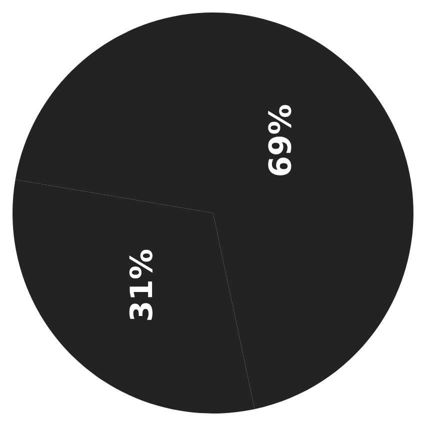 The width and height of the screenshot is (426, 426). What do you see at coordinates (140, 285) in the screenshot?
I see `data-label: 31%` at bounding box center [140, 285].